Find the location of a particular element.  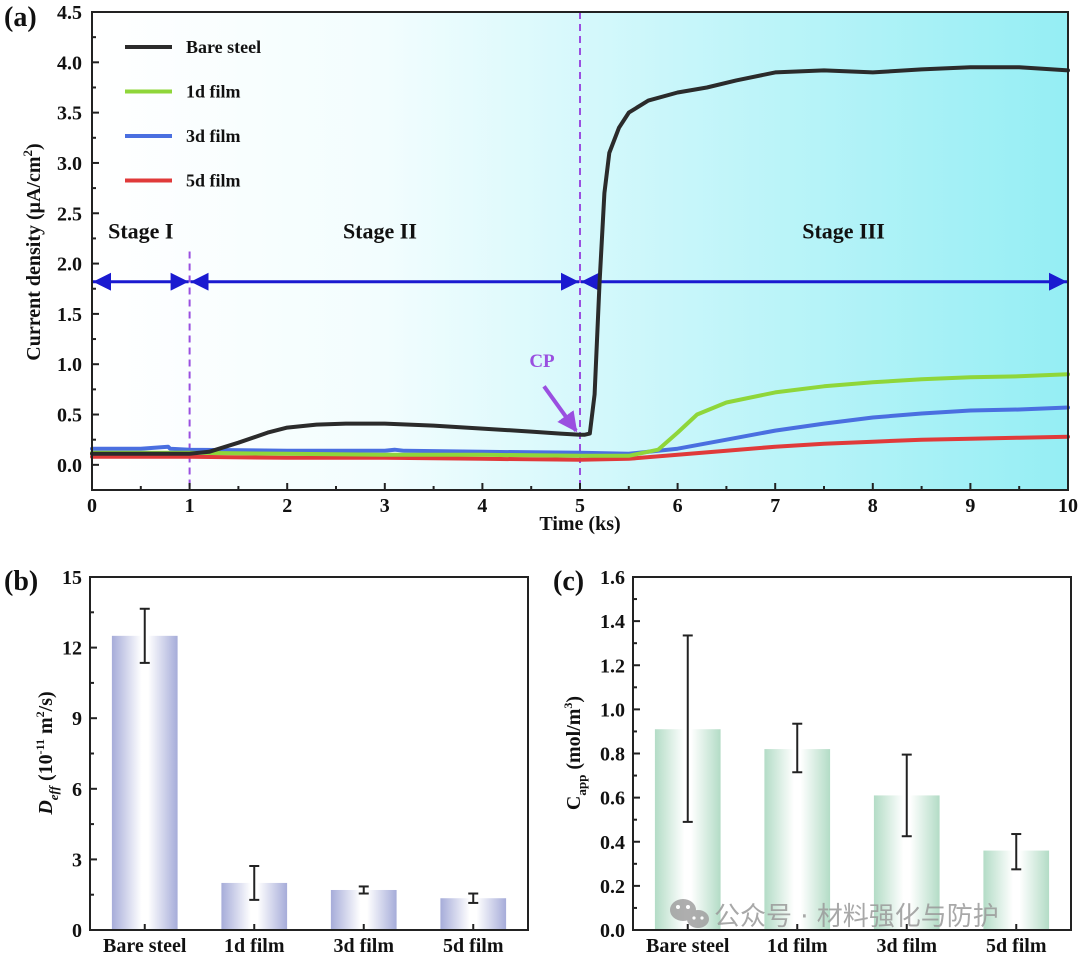

y-tick-label: 2.0 is located at coordinates (69, 265).